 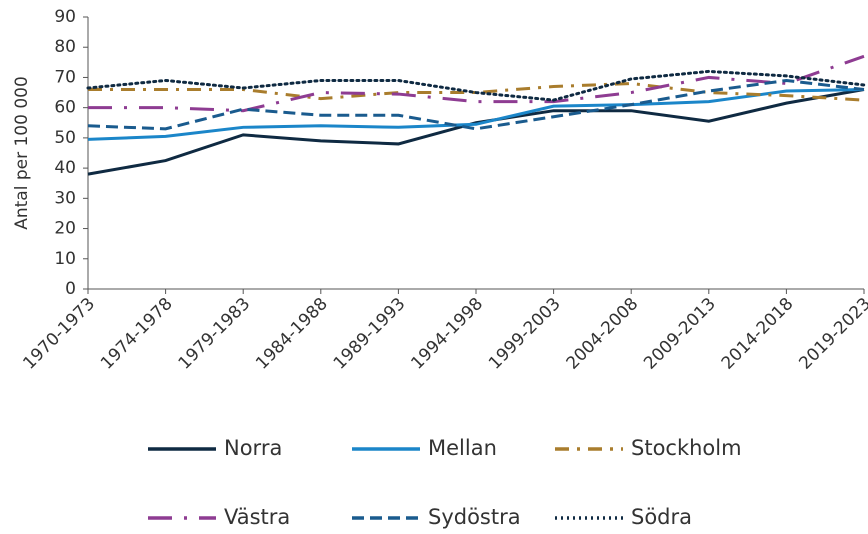 I want to click on x-tick-label: 1999-2003, so click(x=525, y=334).